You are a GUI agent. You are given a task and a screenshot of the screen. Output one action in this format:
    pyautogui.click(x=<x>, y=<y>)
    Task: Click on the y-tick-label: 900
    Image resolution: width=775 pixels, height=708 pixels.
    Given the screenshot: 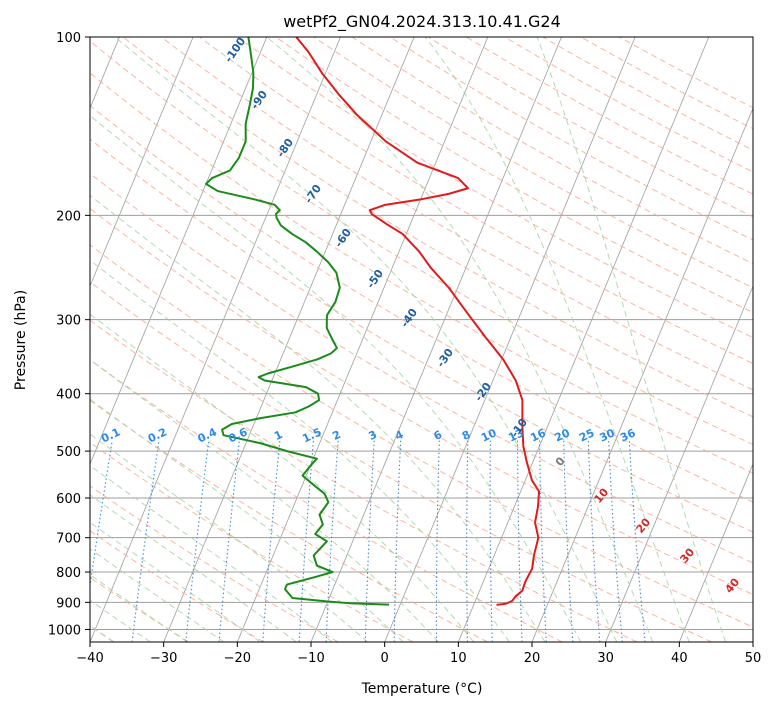 What is the action you would take?
    pyautogui.click(x=68, y=603)
    